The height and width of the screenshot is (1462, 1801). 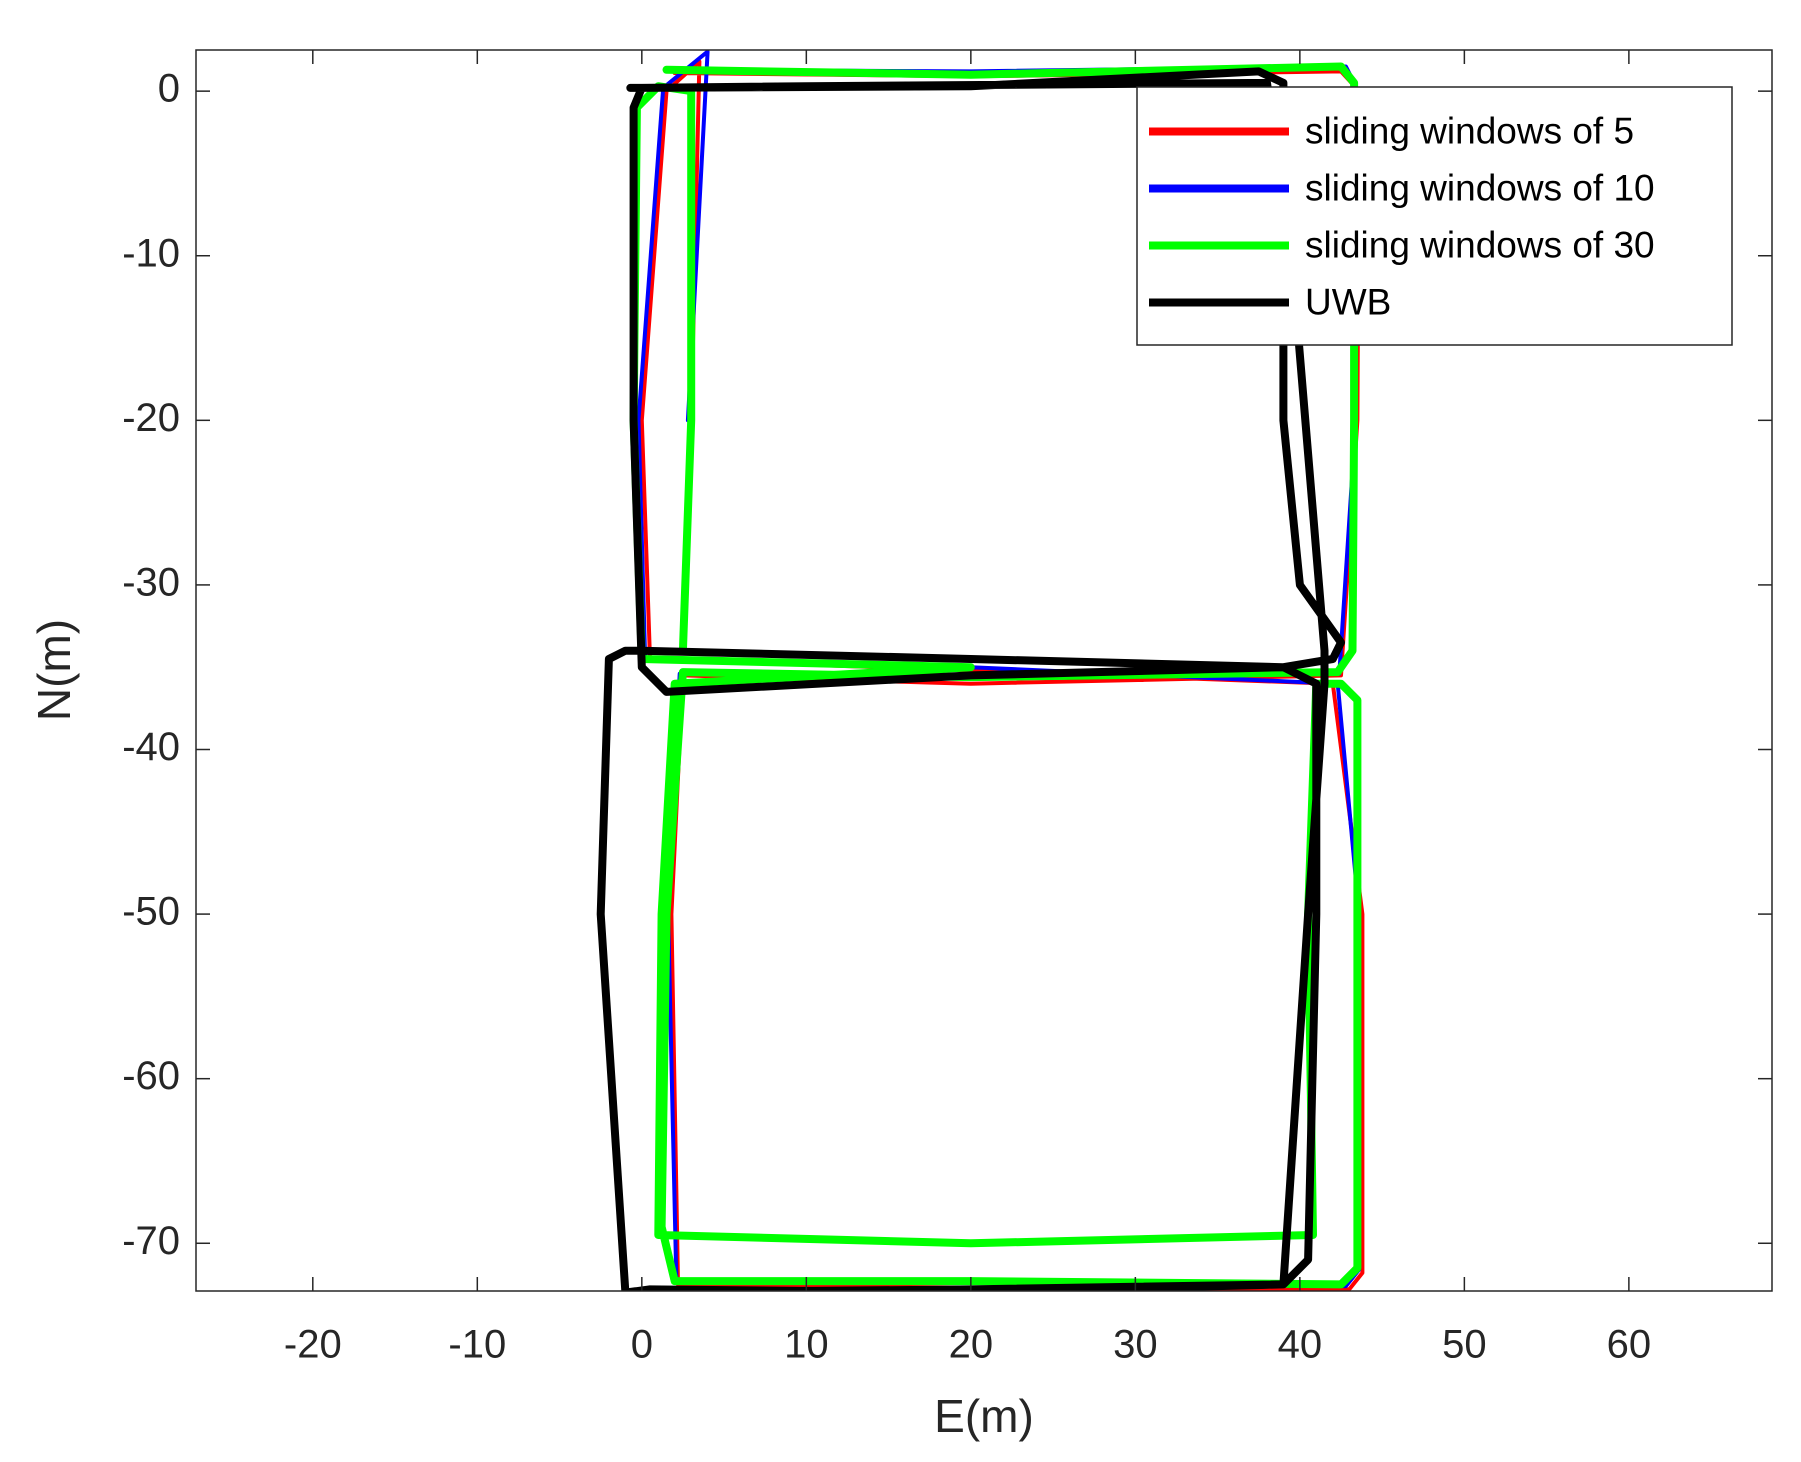 I want to click on x-tick-label: 10, so click(x=806, y=1345).